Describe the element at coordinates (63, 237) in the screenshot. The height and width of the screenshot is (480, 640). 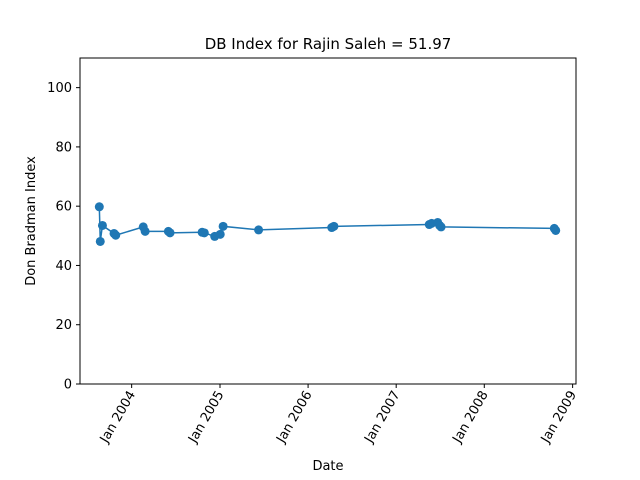
I see `y-axis: 0 20 40 60 80 100` at that location.